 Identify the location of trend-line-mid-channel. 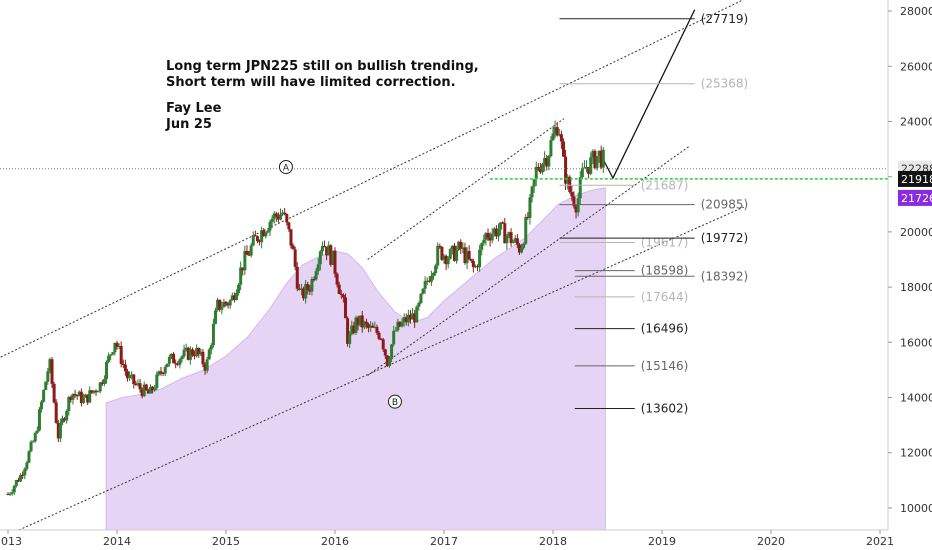
(528, 260).